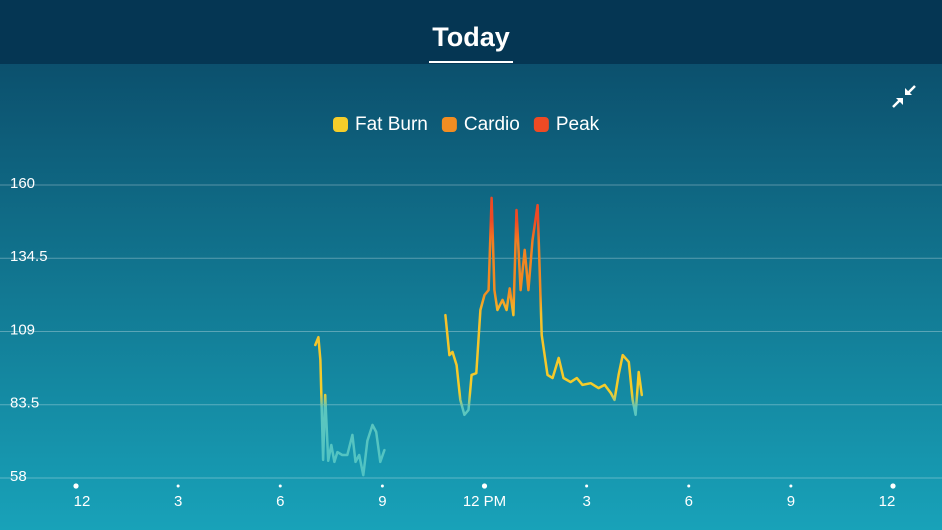  Describe the element at coordinates (492, 124) in the screenshot. I see `legend-label: Cardio` at that location.